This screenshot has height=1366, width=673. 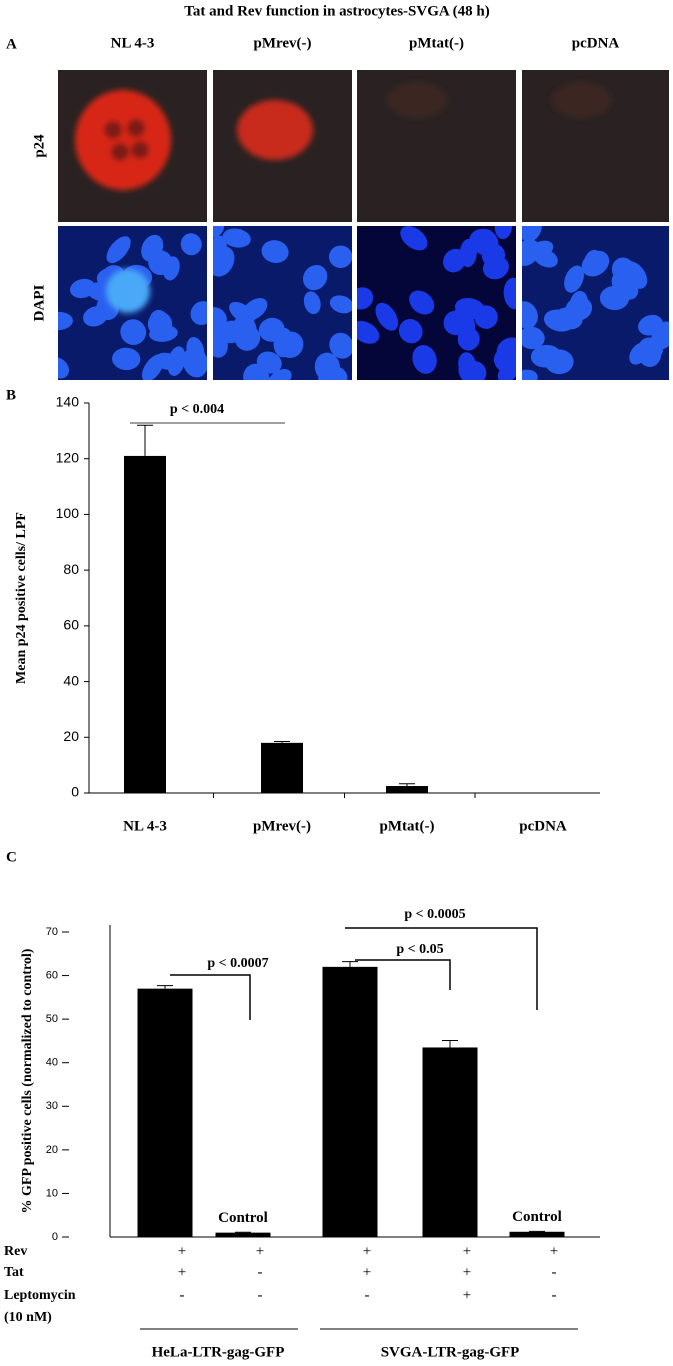 I want to click on column-label: pcDNA, so click(x=596, y=43).